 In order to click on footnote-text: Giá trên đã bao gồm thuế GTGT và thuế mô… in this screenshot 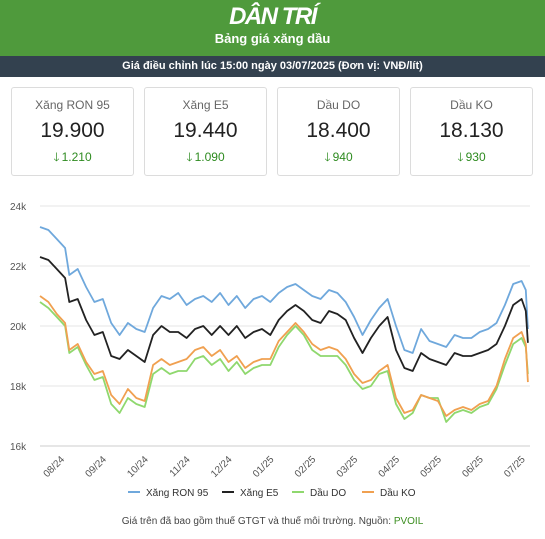, I will do `click(256, 521)`.